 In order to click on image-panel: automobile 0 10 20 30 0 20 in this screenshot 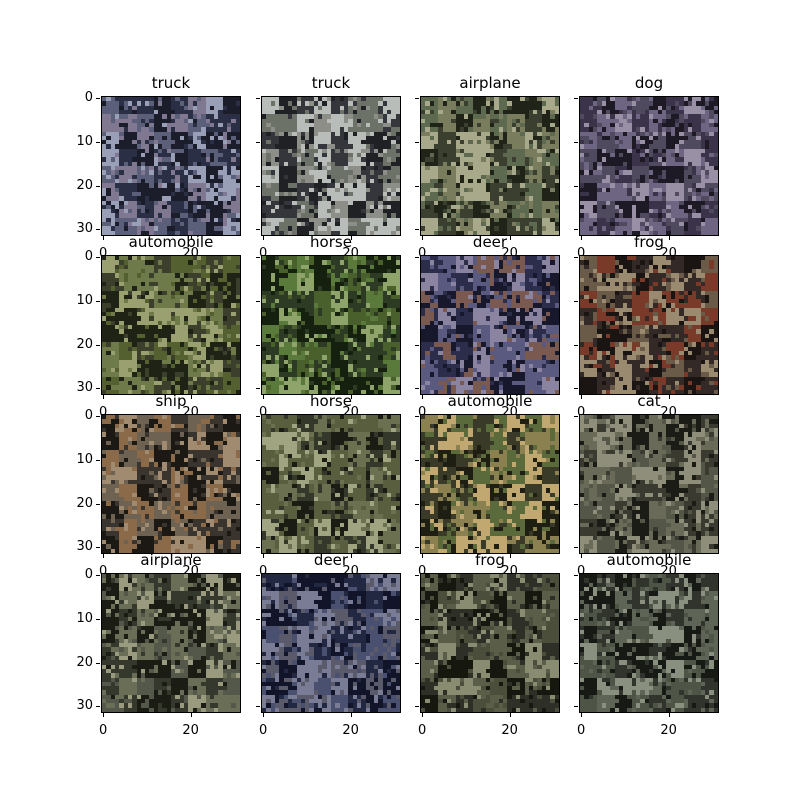, I will do `click(158, 326)`.